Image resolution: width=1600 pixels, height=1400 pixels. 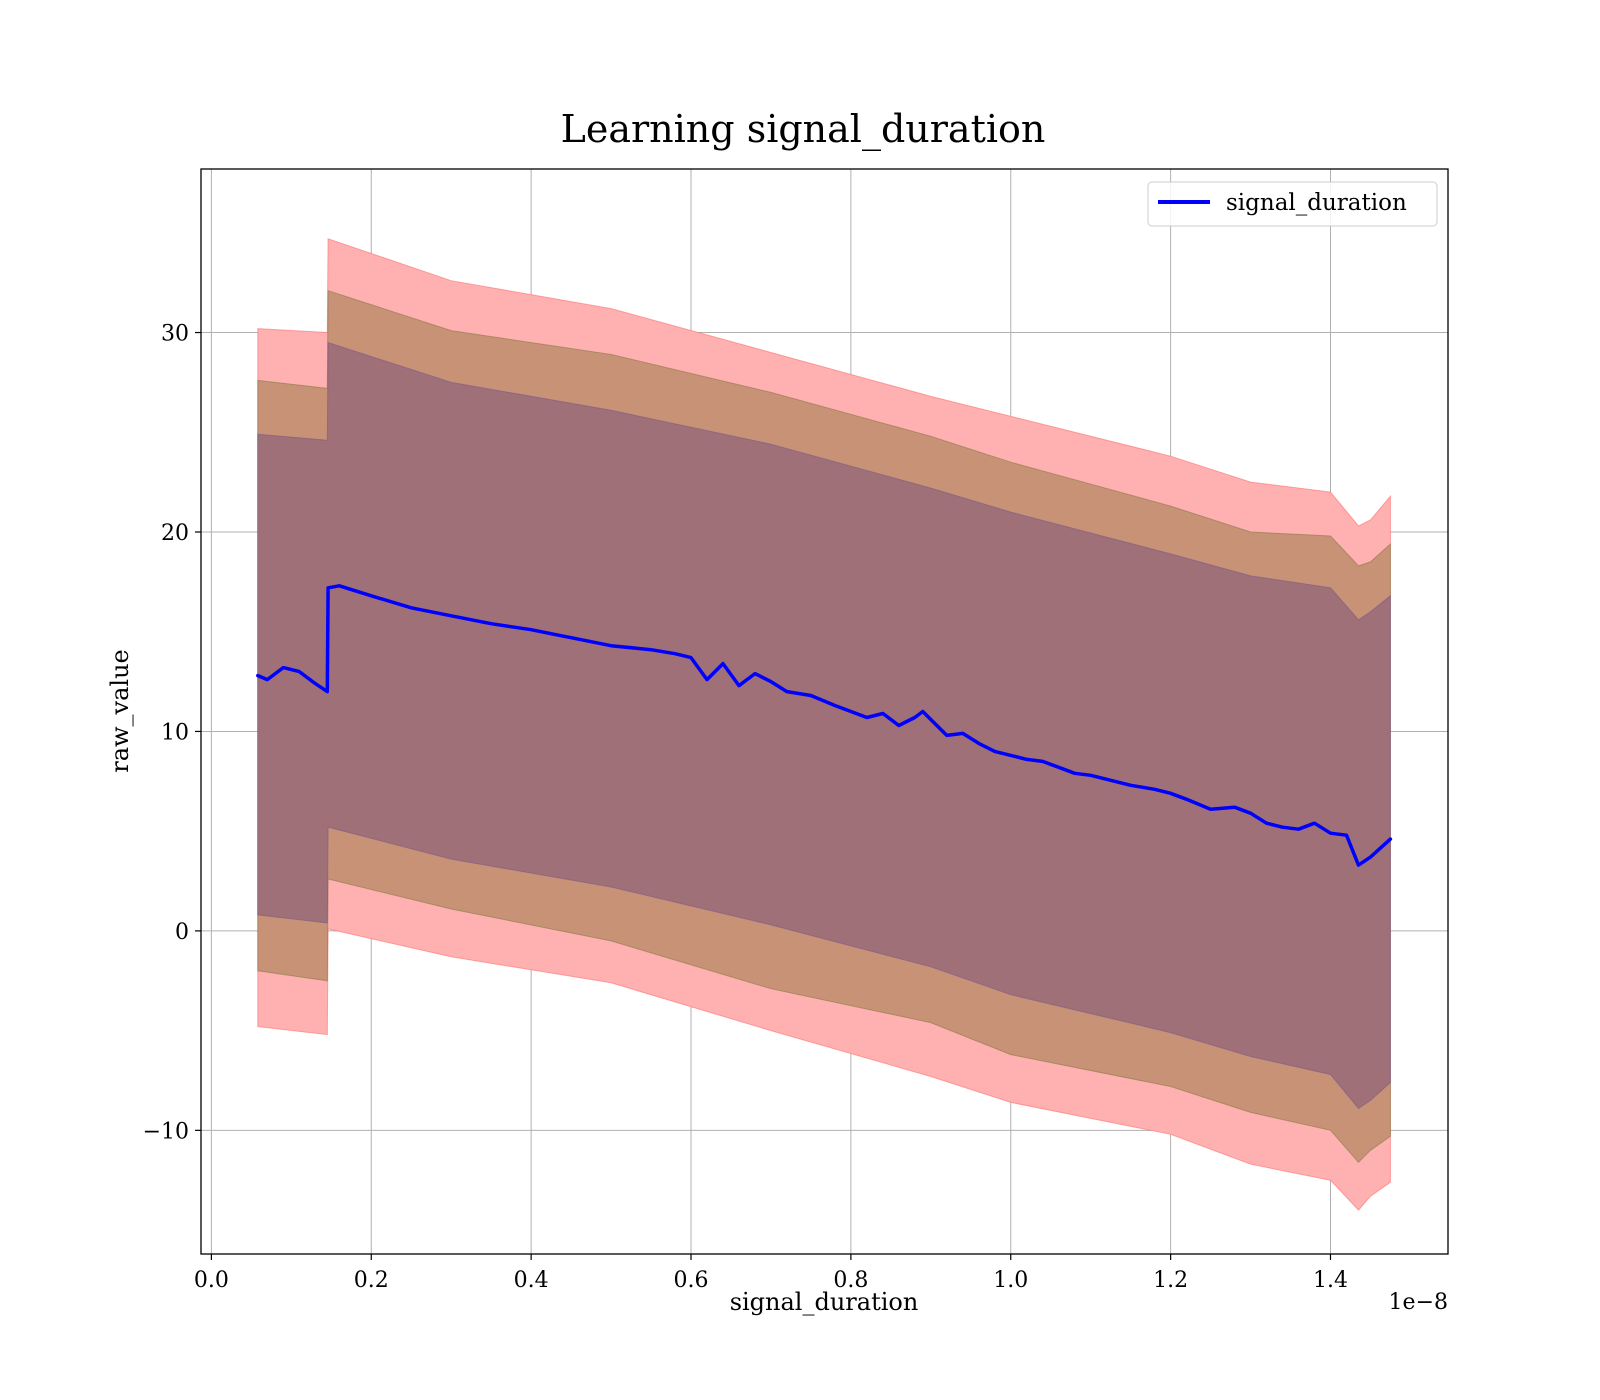 I want to click on y-tick-label-4: 30, so click(x=175, y=334).